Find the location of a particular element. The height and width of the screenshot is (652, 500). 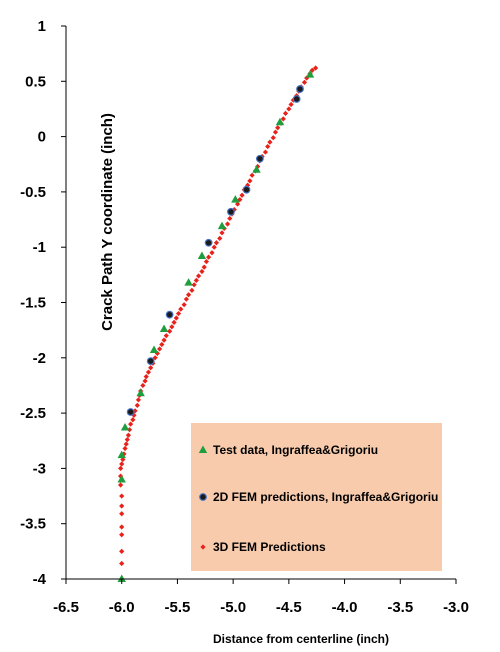

legend-label-2d-fem: 2D FEM predictions, Ingraffea&Grigoriu is located at coordinates (325, 497).